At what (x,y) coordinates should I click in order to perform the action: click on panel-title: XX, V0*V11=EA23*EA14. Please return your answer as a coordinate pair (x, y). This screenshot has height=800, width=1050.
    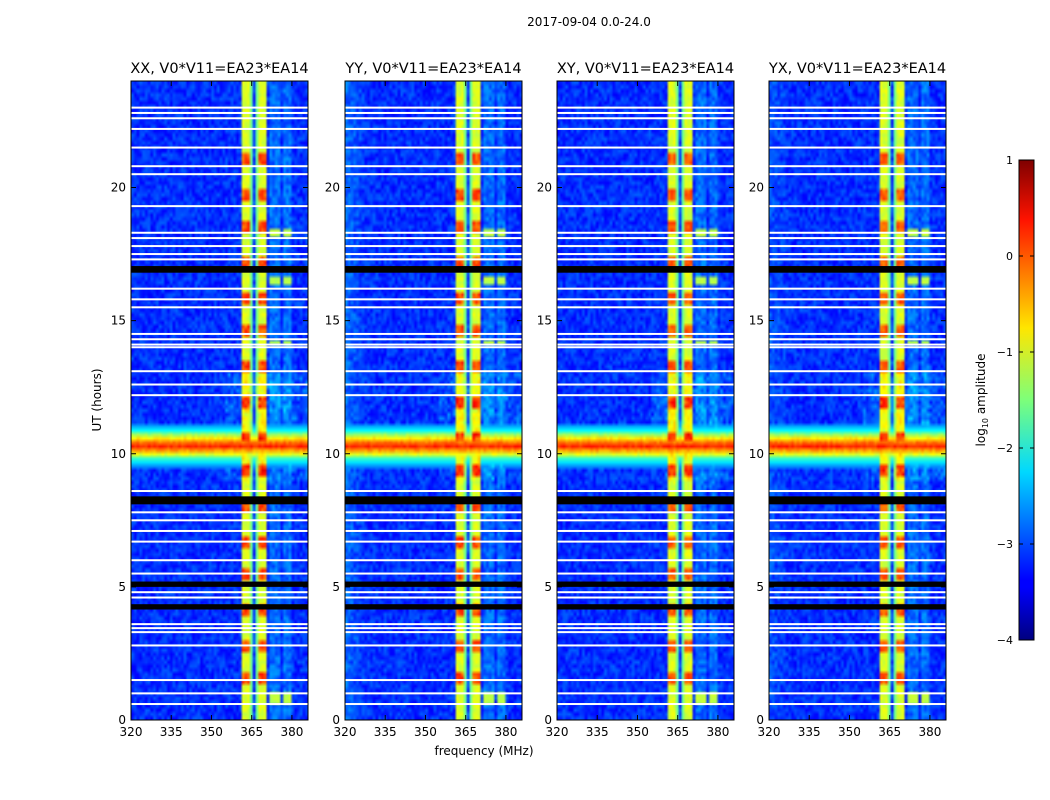
    Looking at the image, I should click on (219, 69).